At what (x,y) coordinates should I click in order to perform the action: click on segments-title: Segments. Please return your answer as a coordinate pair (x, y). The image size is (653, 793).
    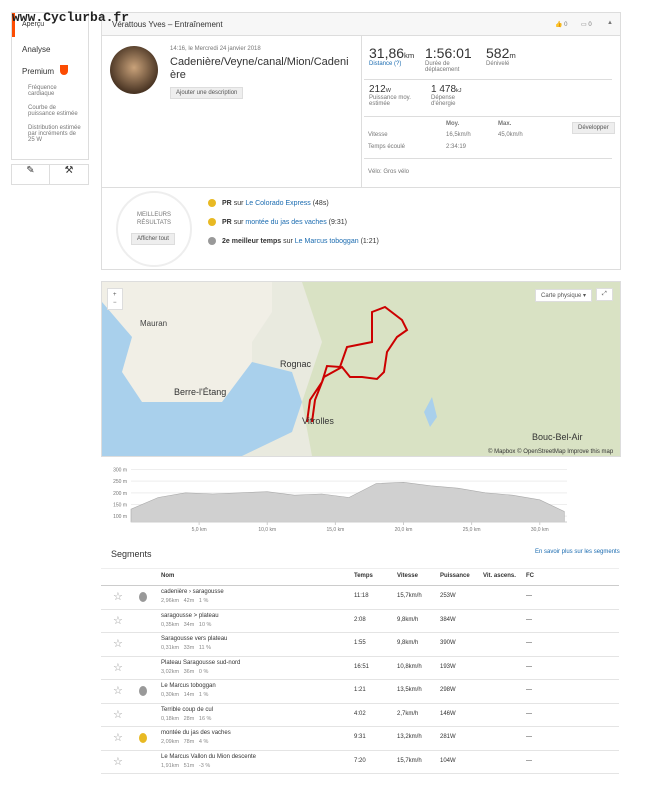
    Looking at the image, I should click on (131, 554).